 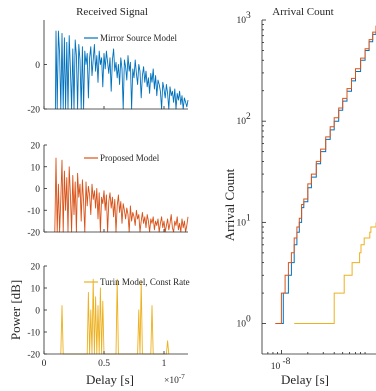 What do you see at coordinates (286, 362) in the screenshot?
I see `x-tick-exponent: -8` at bounding box center [286, 362].